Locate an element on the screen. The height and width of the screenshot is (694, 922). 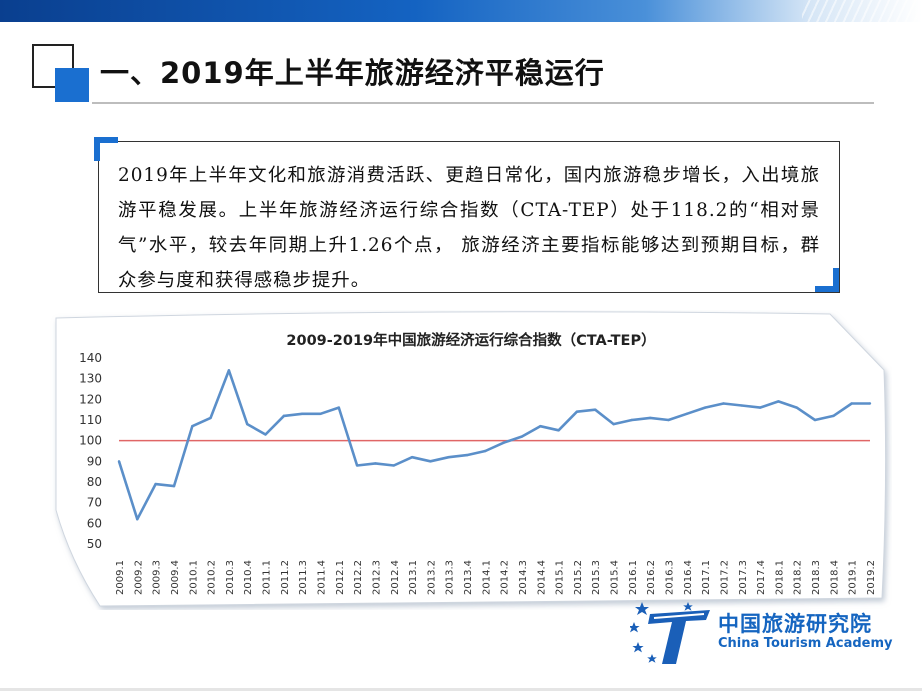
x-tick-label: 2014.4 is located at coordinates (541, 577).